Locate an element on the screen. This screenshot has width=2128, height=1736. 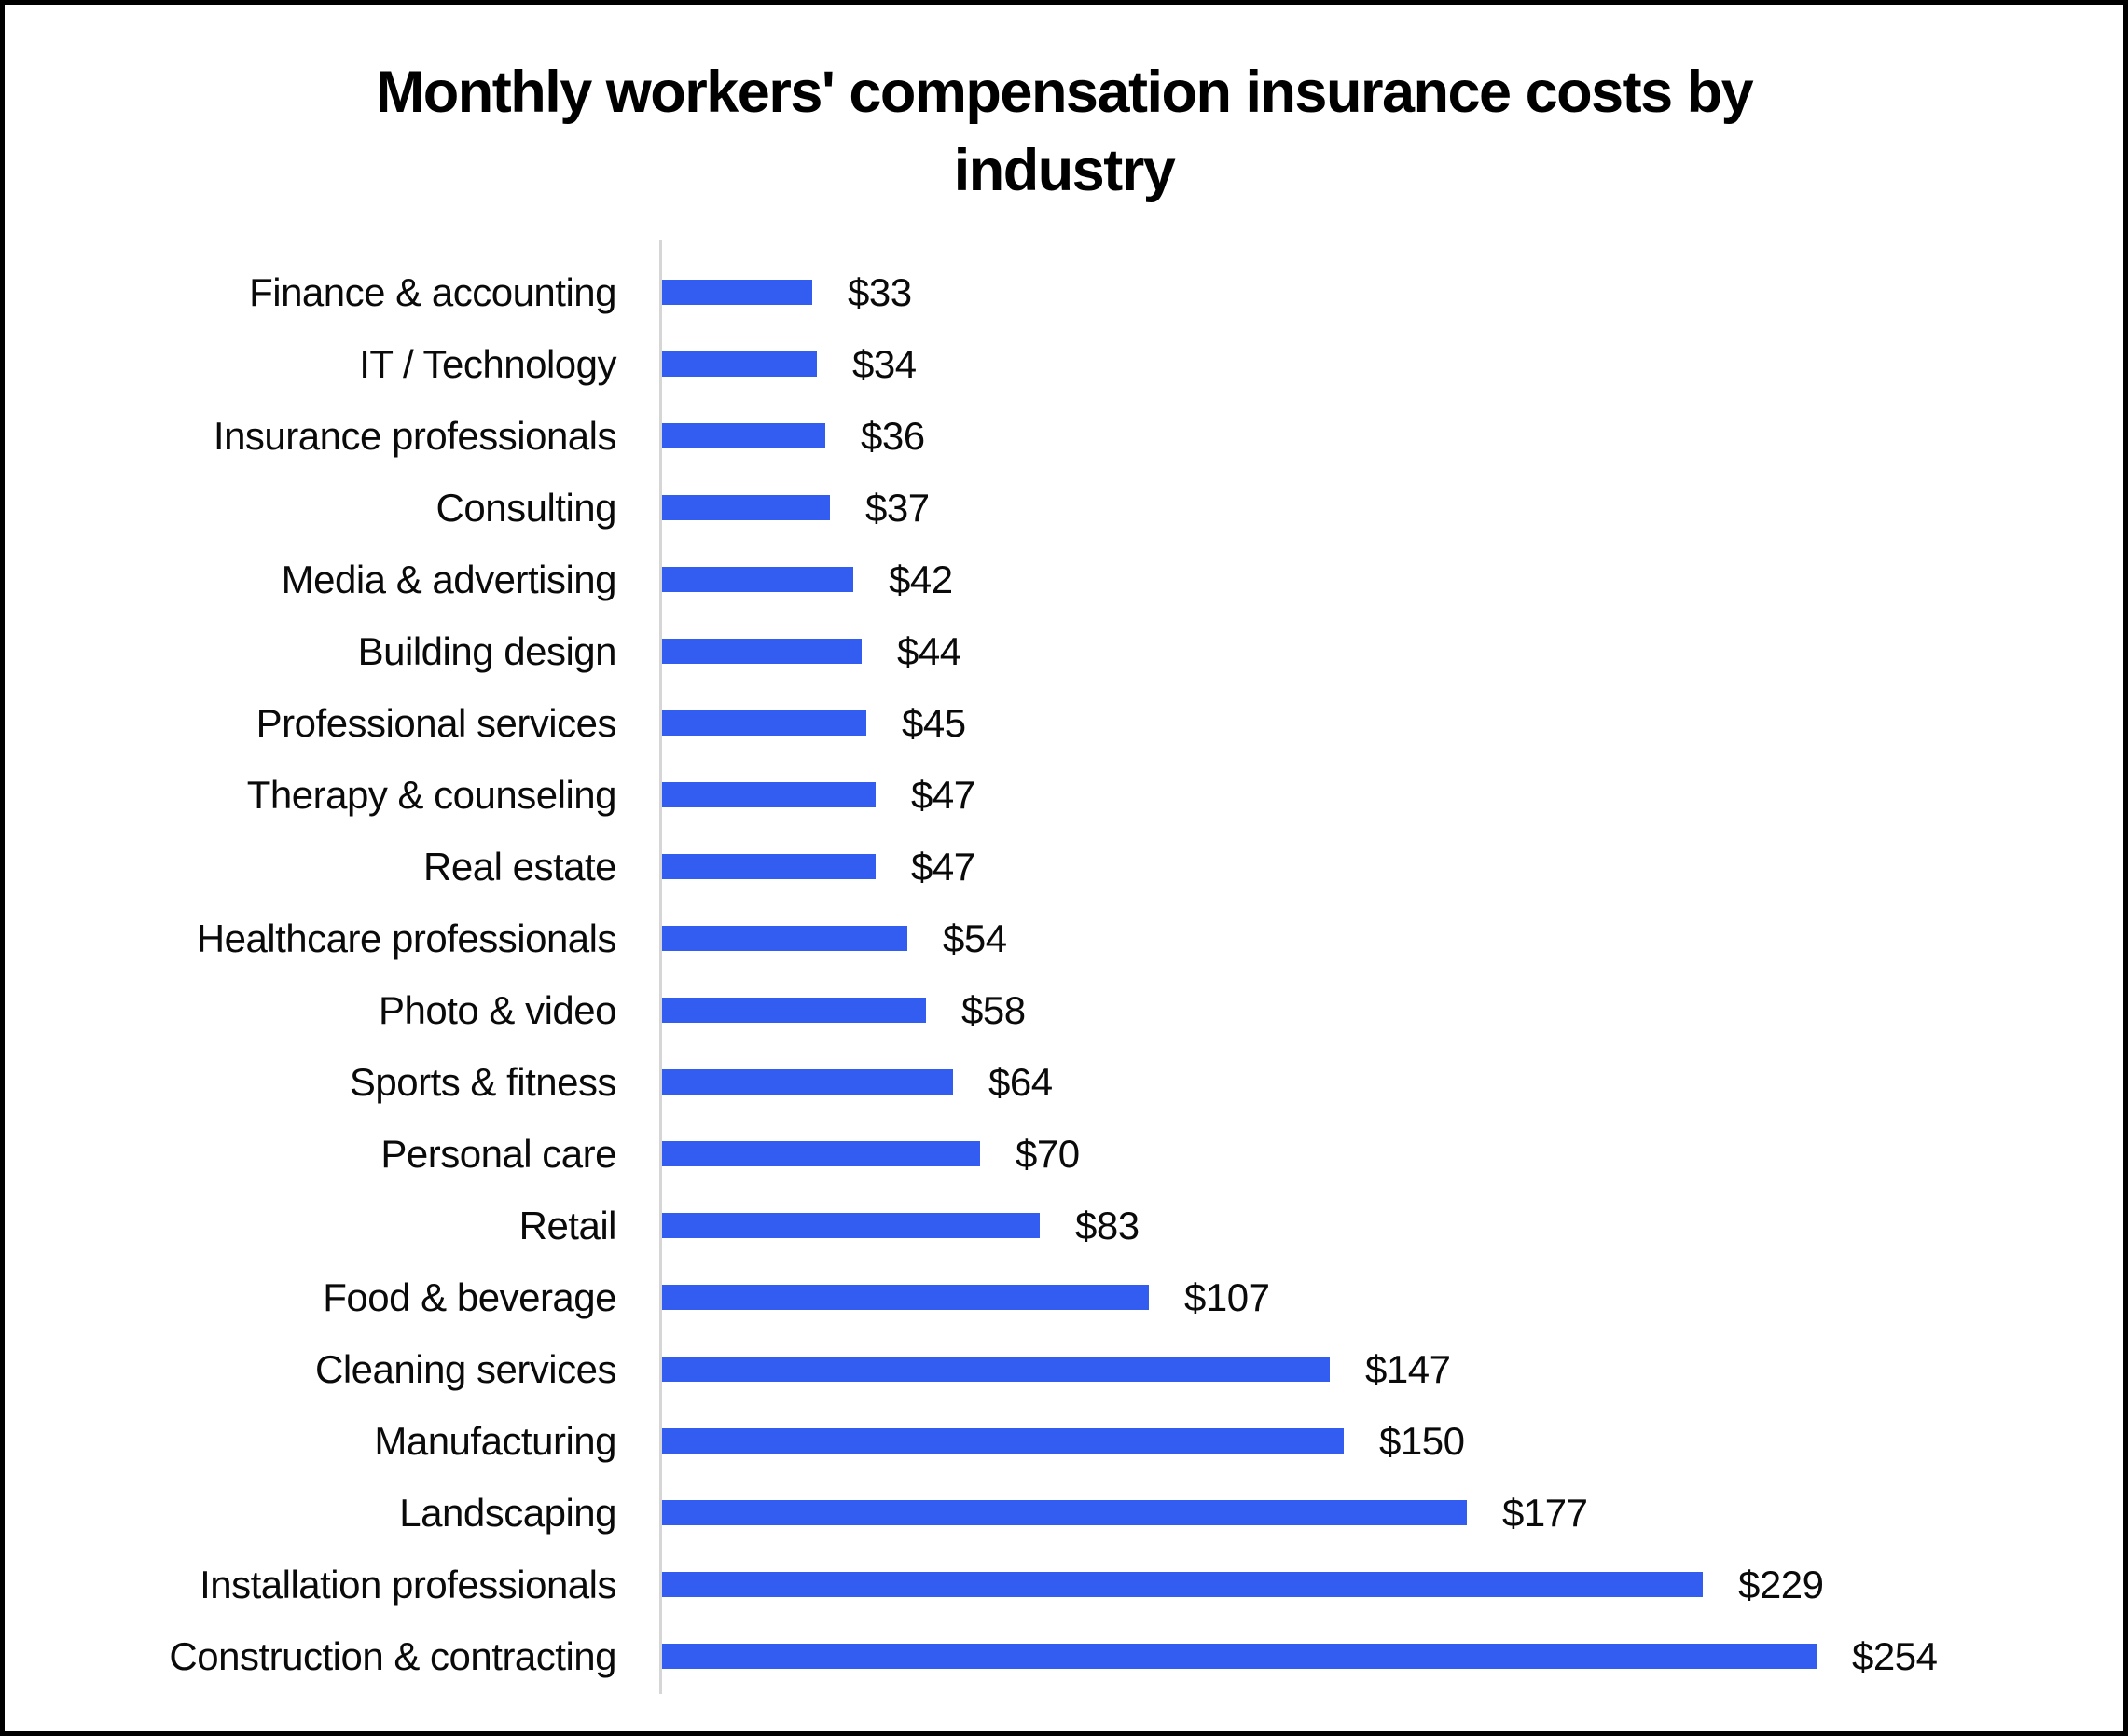
value-label: $58 is located at coordinates (993, 1009).